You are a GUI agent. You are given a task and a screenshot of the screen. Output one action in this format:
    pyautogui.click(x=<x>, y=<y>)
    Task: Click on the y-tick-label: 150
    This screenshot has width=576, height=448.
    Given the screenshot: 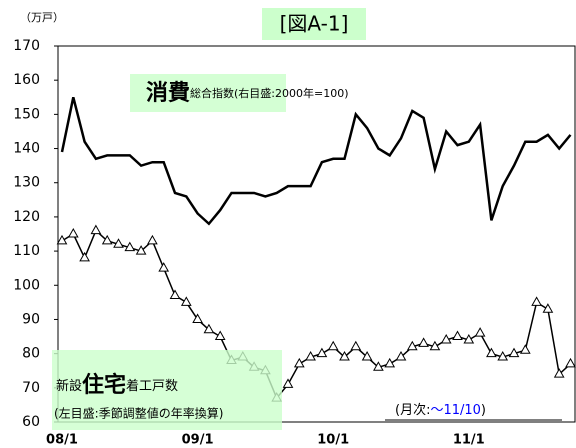 What is the action you would take?
    pyautogui.click(x=26, y=114)
    